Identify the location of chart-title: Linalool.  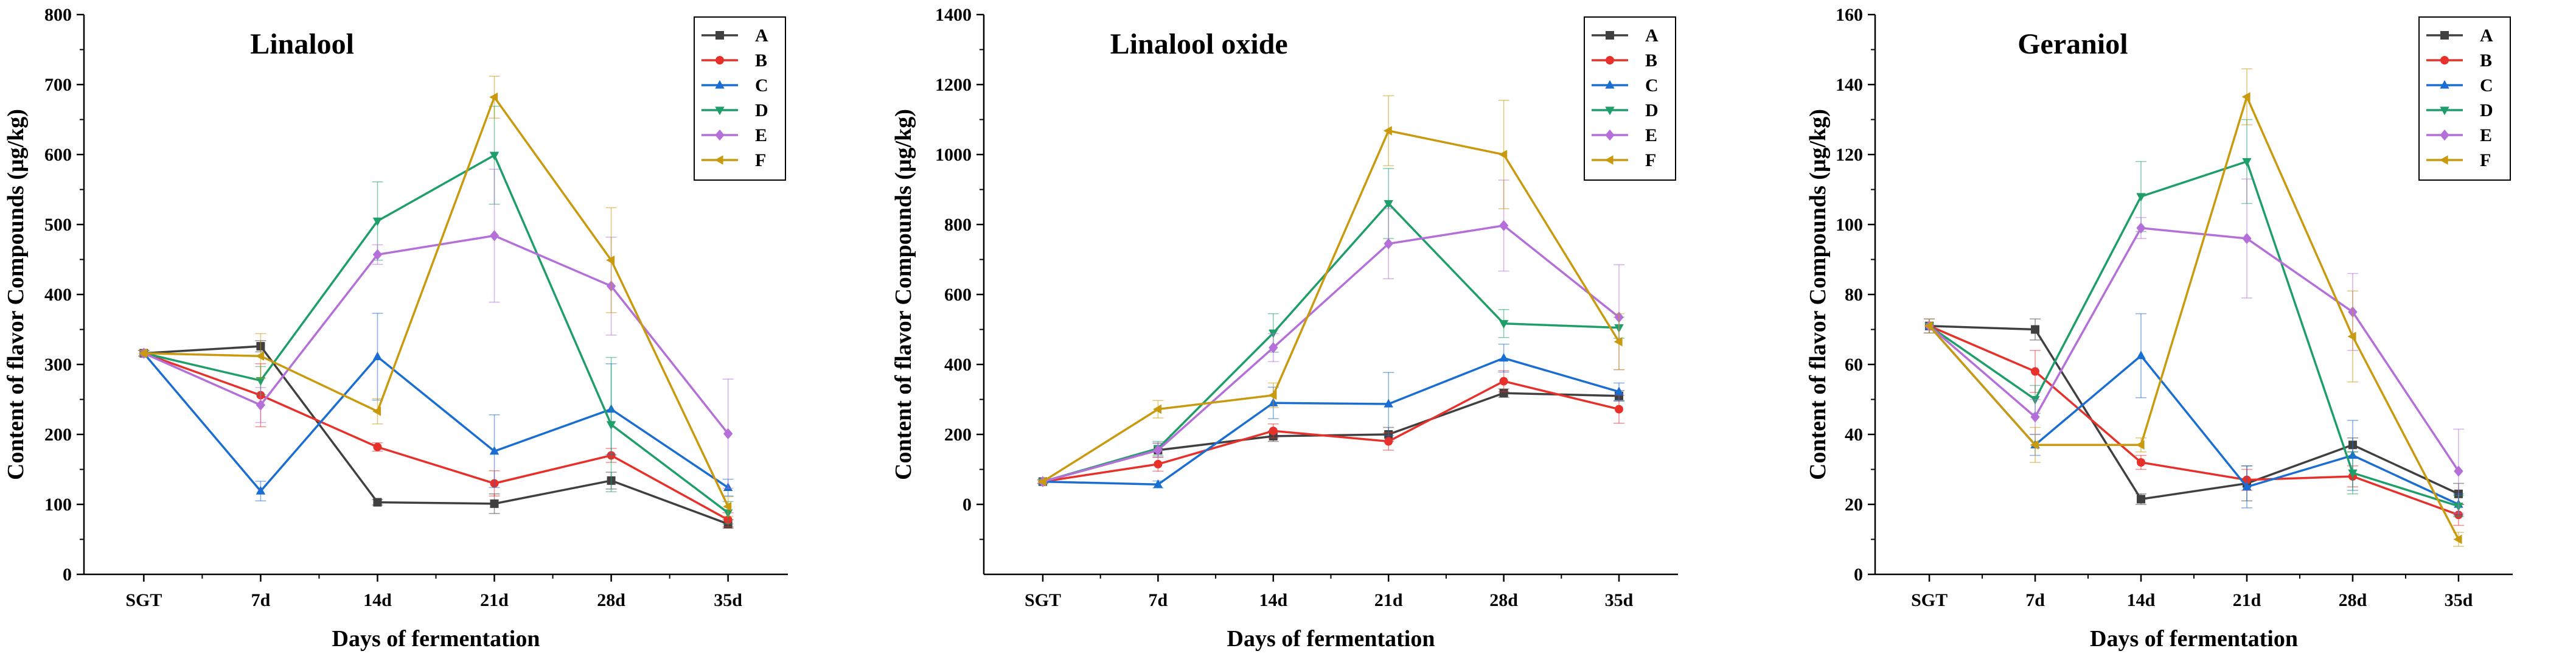
(302, 44).